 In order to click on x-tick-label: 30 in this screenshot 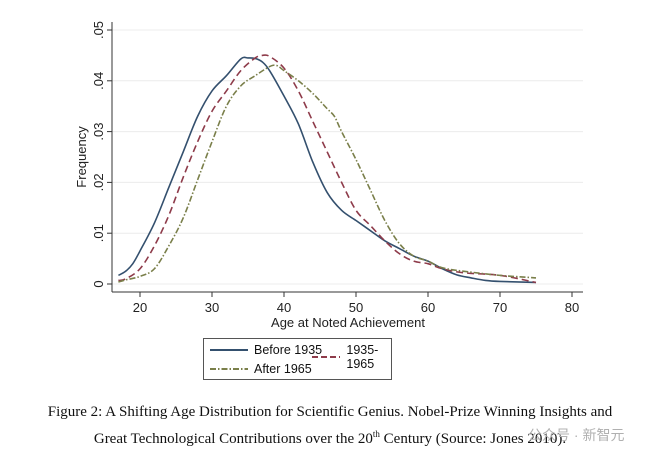, I will do `click(212, 307)`.